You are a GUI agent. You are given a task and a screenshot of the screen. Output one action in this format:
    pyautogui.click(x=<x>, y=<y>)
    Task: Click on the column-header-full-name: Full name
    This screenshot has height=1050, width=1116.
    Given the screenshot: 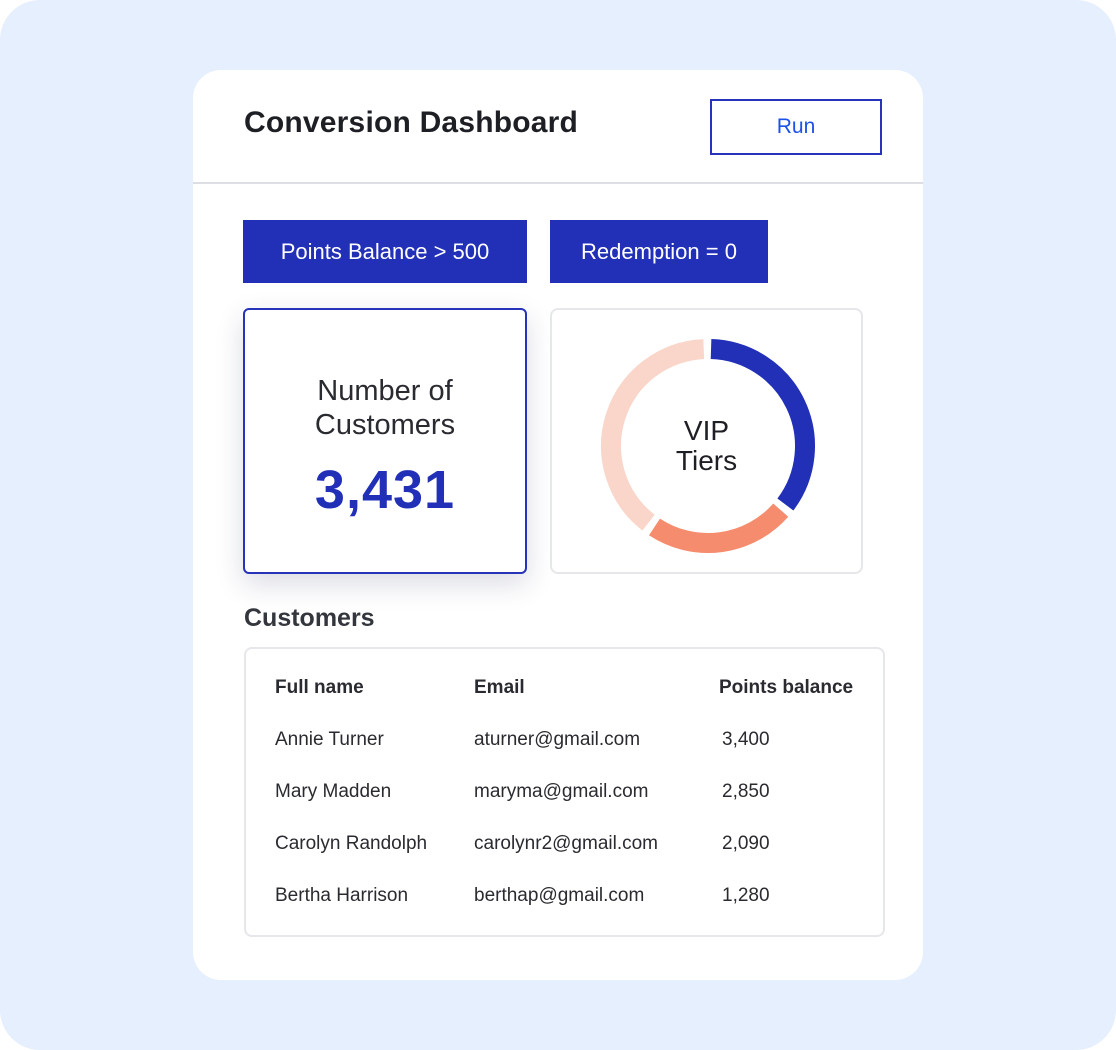 What is the action you would take?
    pyautogui.click(x=319, y=687)
    